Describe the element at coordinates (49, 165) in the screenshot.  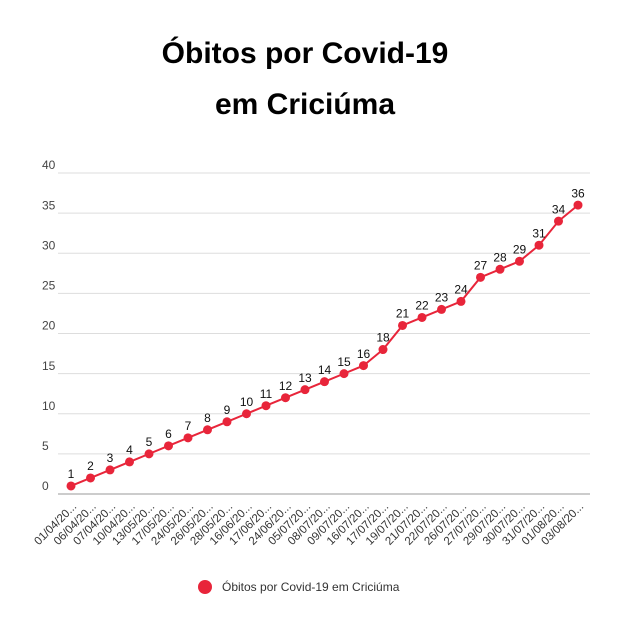
I see `y-tick-label: 40` at that location.